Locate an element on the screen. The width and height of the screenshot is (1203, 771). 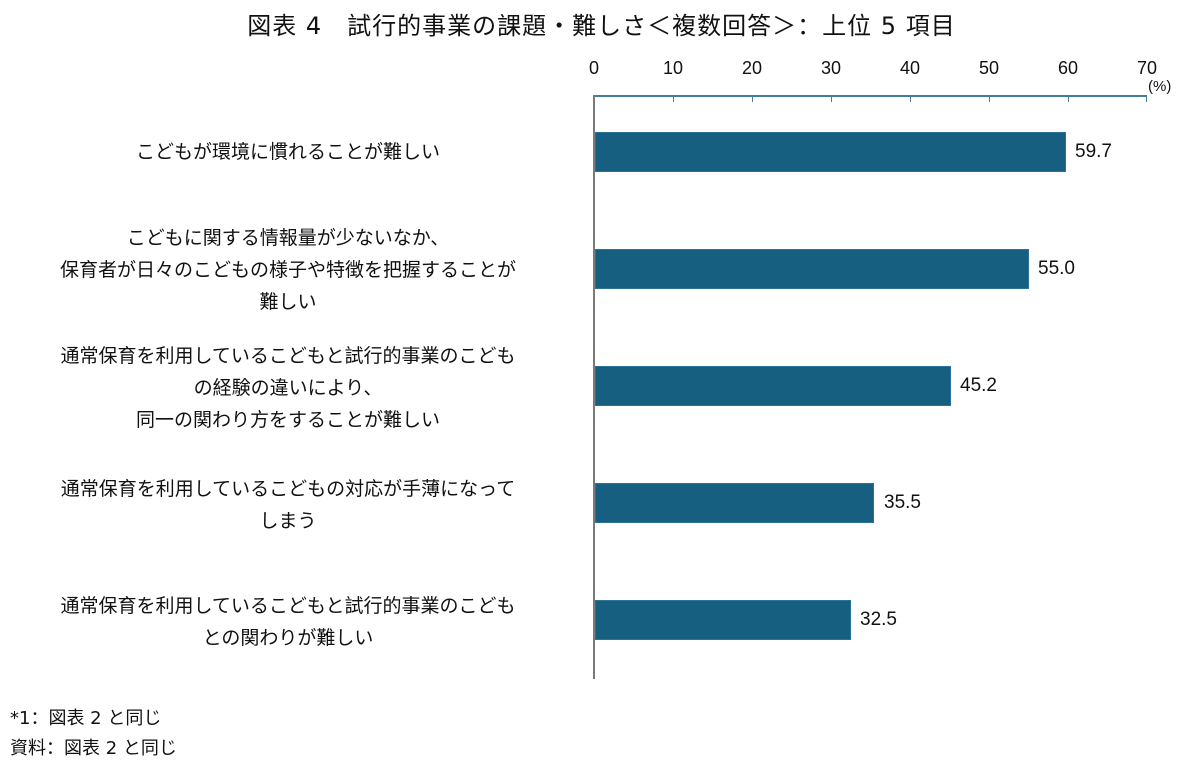
footnote-1: *1：図表 2 と同じ is located at coordinates (86, 718).